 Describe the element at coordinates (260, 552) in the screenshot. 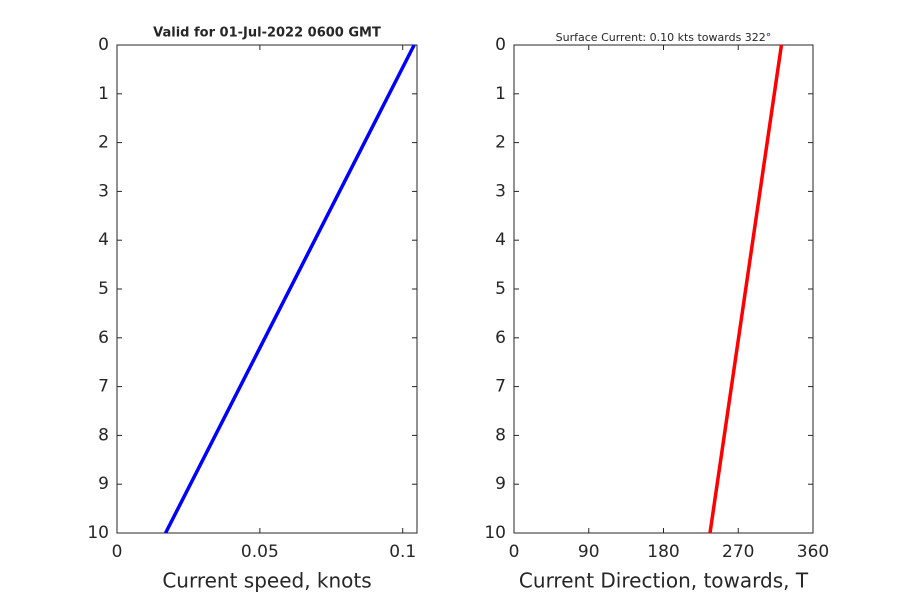

I see `x-tick-label: 0.05` at that location.